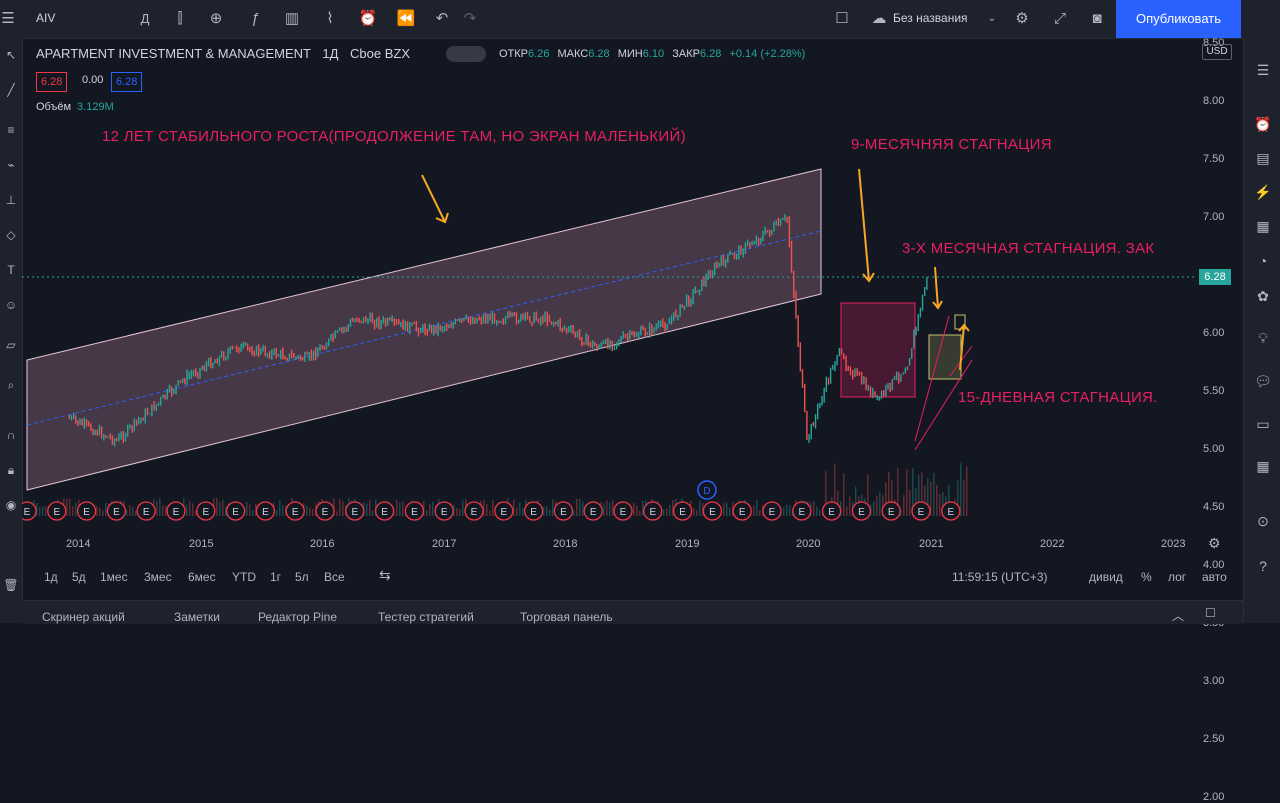 This screenshot has width=1280, height=803. Describe the element at coordinates (79, 577) in the screenshot. I see `range-button: 5д` at that location.